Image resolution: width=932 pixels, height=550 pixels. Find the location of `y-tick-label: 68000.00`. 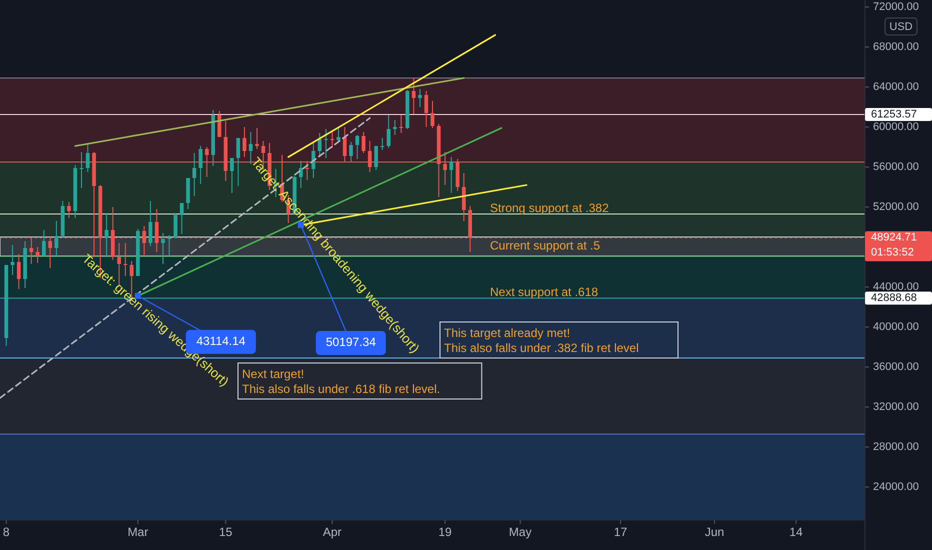

y-tick-label: 68000.00 is located at coordinates (896, 46).